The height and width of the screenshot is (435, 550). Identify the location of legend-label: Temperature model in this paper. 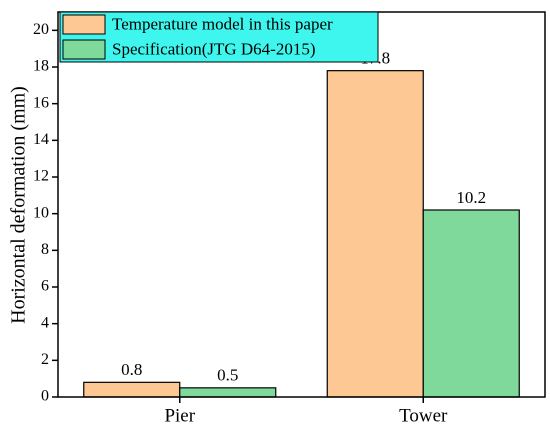
(222, 23).